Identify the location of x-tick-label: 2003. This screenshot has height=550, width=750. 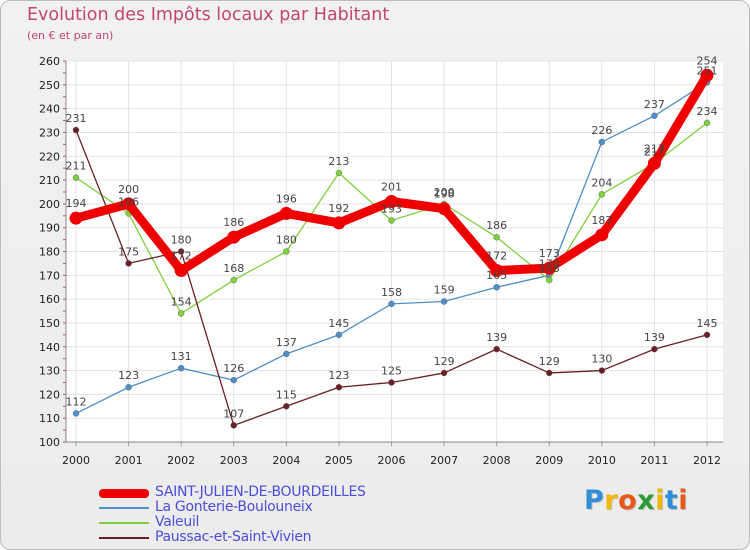
(234, 460).